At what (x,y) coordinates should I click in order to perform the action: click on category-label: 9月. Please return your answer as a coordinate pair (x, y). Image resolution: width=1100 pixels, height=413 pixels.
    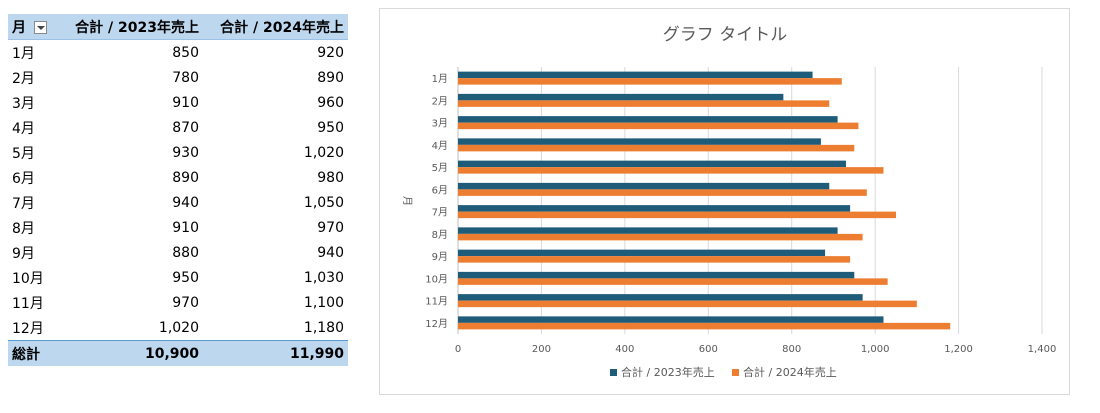
    Looking at the image, I should click on (440, 257).